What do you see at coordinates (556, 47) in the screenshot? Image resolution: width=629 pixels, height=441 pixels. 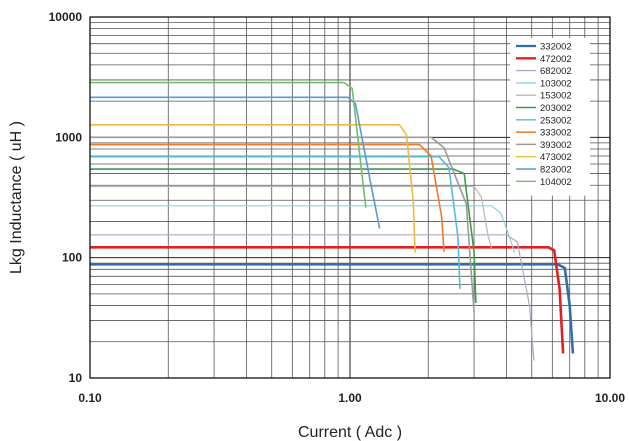 I see `legend-label-332002: 332002` at bounding box center [556, 47].